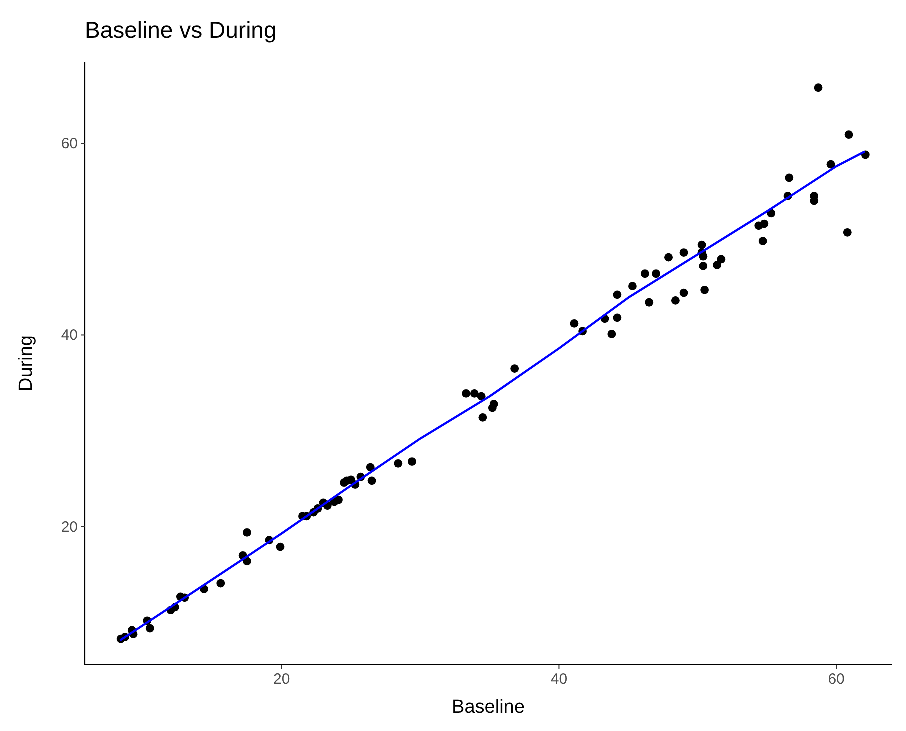 The image size is (906, 731). I want to click on x-axis-title: Baseline, so click(488, 707).